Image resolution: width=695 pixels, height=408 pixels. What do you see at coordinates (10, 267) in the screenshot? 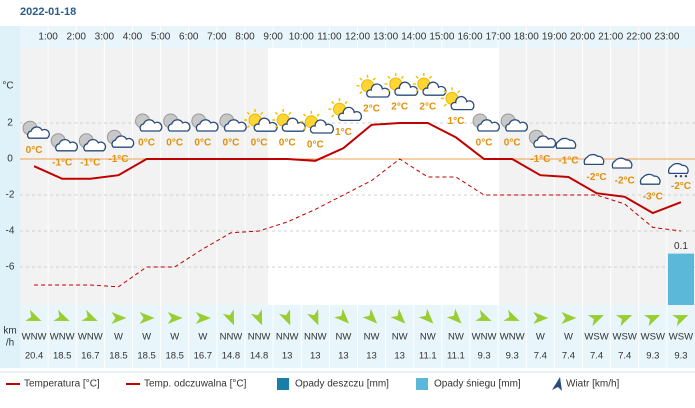
I see `y-tick-label: -6` at bounding box center [10, 267].